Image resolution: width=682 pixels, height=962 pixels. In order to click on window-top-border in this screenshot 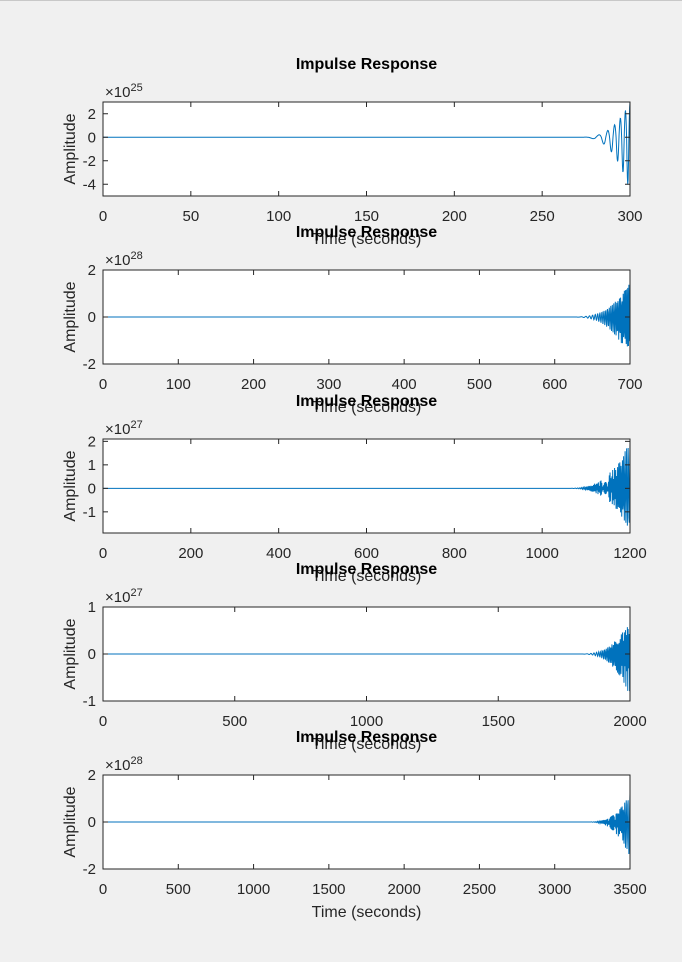, I will do `click(341, 0)`.